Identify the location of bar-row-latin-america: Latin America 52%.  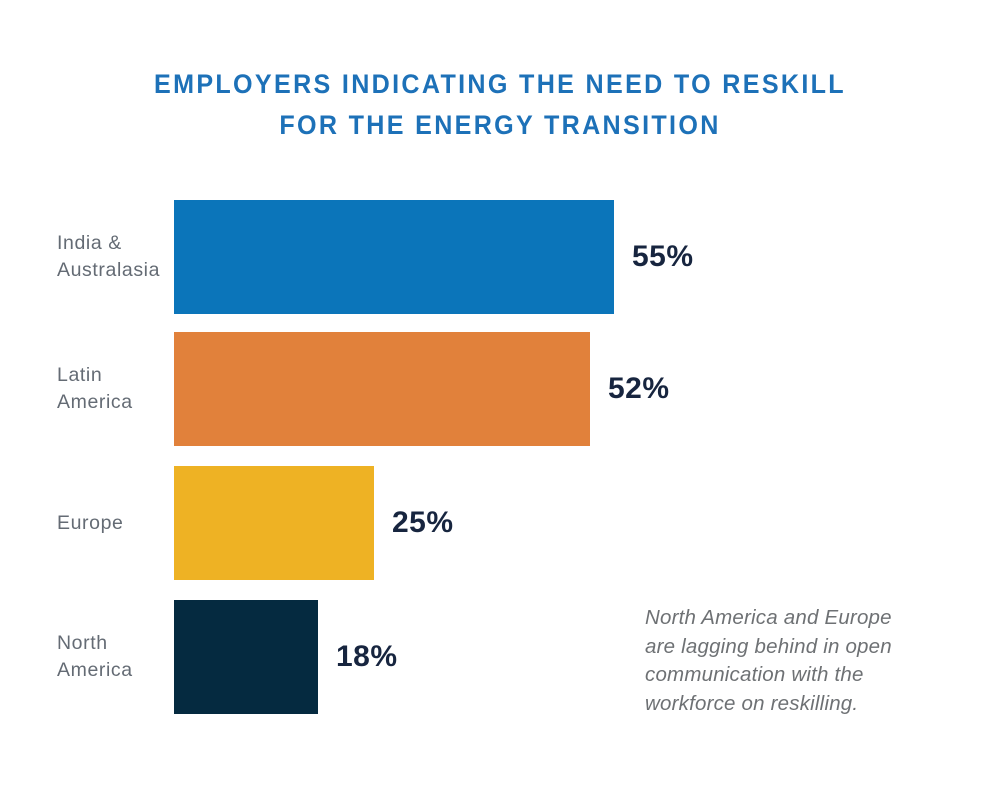
(500, 389).